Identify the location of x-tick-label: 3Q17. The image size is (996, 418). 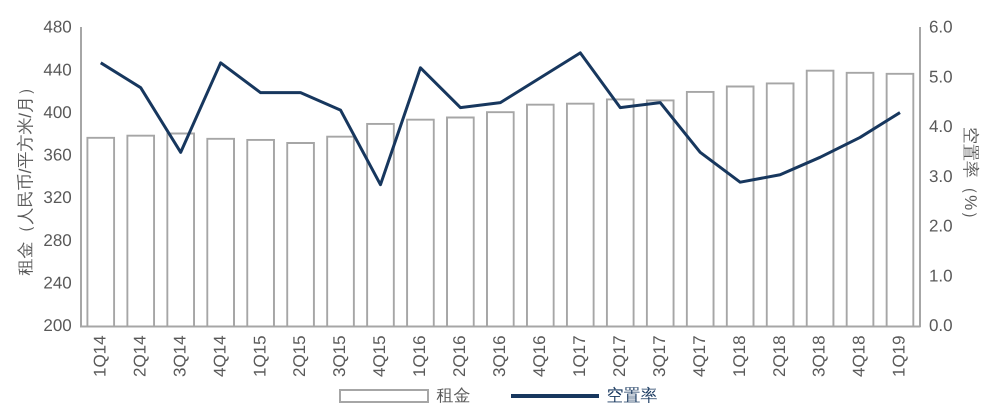
(659, 356).